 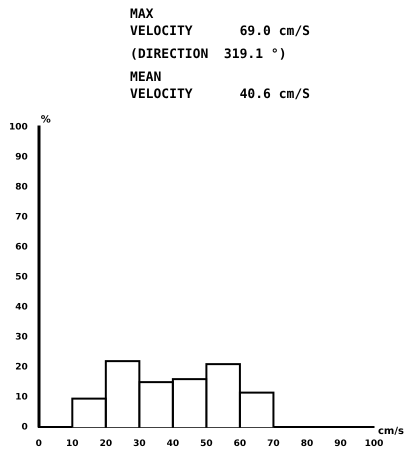 I want to click on y-tick-label: 100, so click(x=18, y=127).